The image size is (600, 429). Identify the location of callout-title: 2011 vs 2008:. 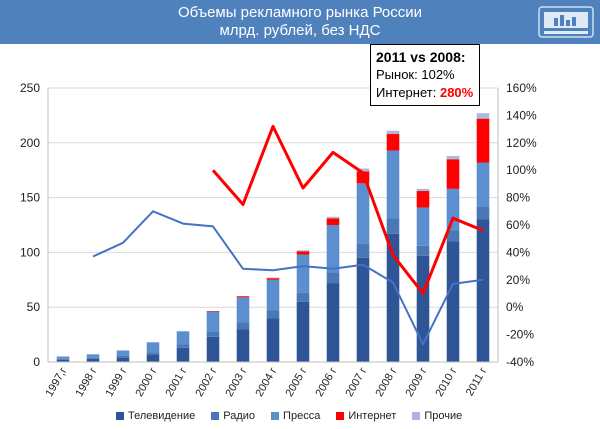
(421, 57).